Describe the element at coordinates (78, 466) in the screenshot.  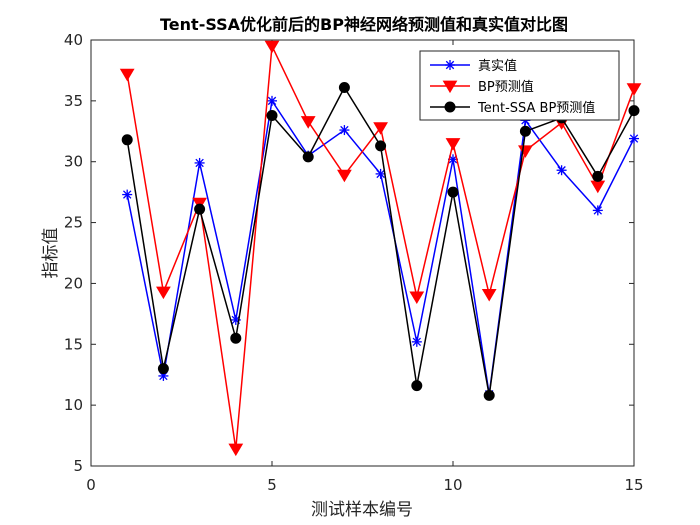
I see `y-tick-label: 5` at that location.